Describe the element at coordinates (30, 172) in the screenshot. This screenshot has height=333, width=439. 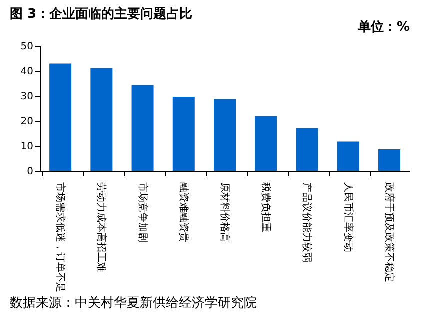
I see `y-tick-label: 0` at that location.